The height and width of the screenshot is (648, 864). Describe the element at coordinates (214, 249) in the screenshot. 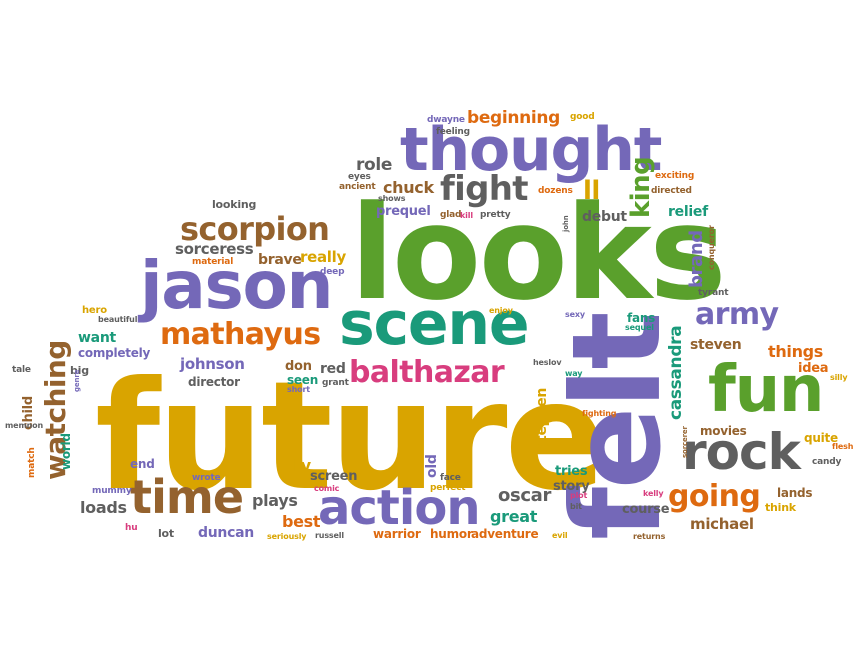

I see `word-sorceress: sorceress` at that location.